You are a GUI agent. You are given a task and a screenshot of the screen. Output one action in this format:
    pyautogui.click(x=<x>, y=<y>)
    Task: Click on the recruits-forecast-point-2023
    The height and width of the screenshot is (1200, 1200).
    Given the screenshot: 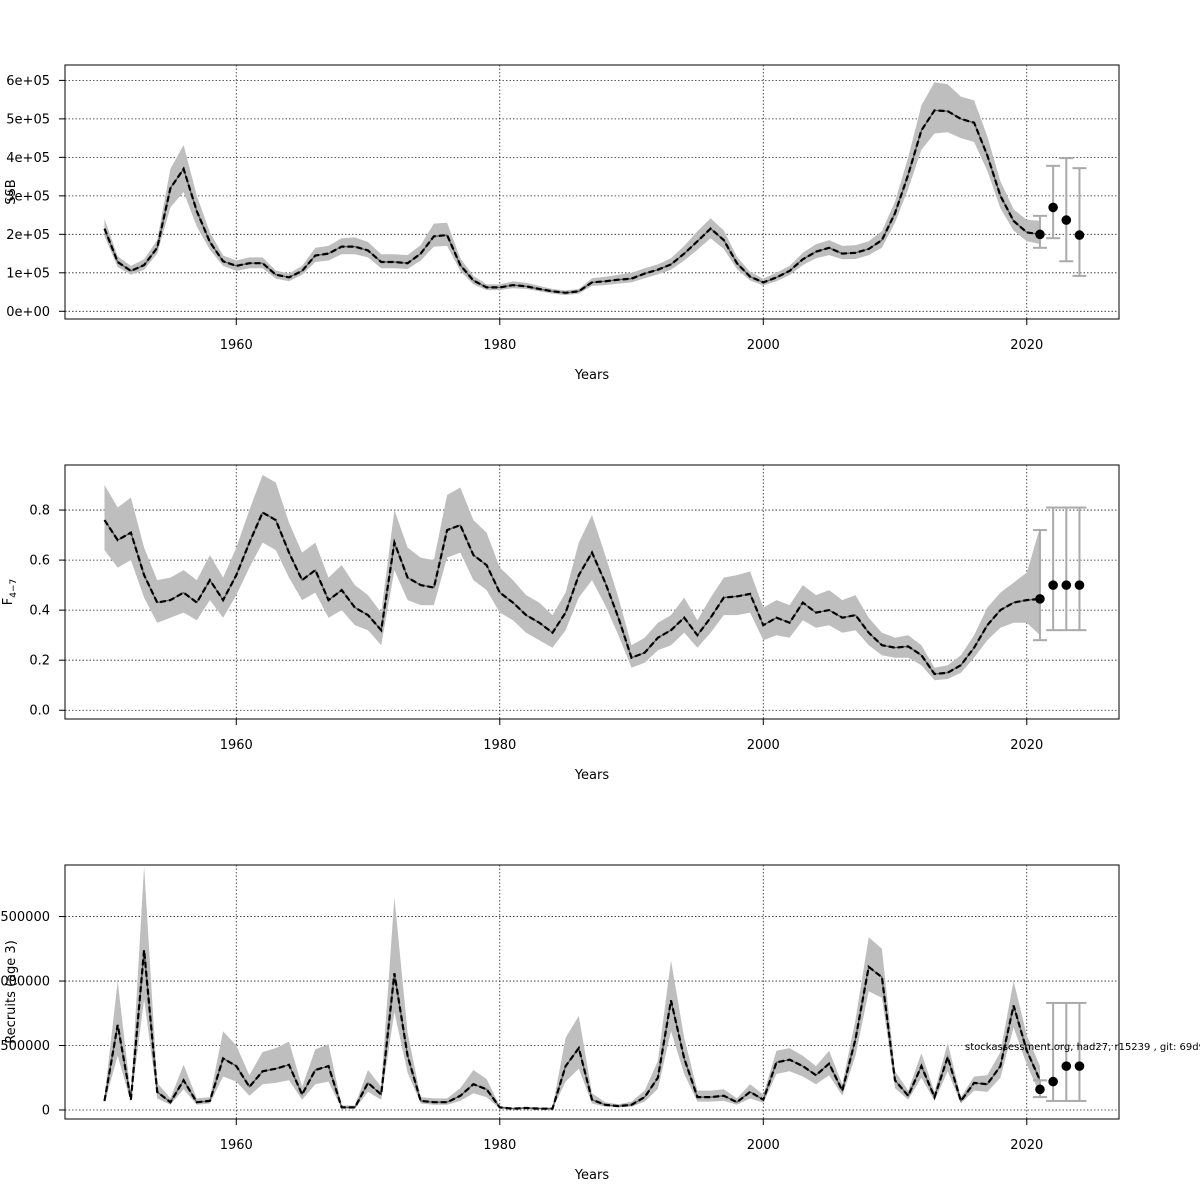 What is the action you would take?
    pyautogui.click(x=1066, y=1066)
    